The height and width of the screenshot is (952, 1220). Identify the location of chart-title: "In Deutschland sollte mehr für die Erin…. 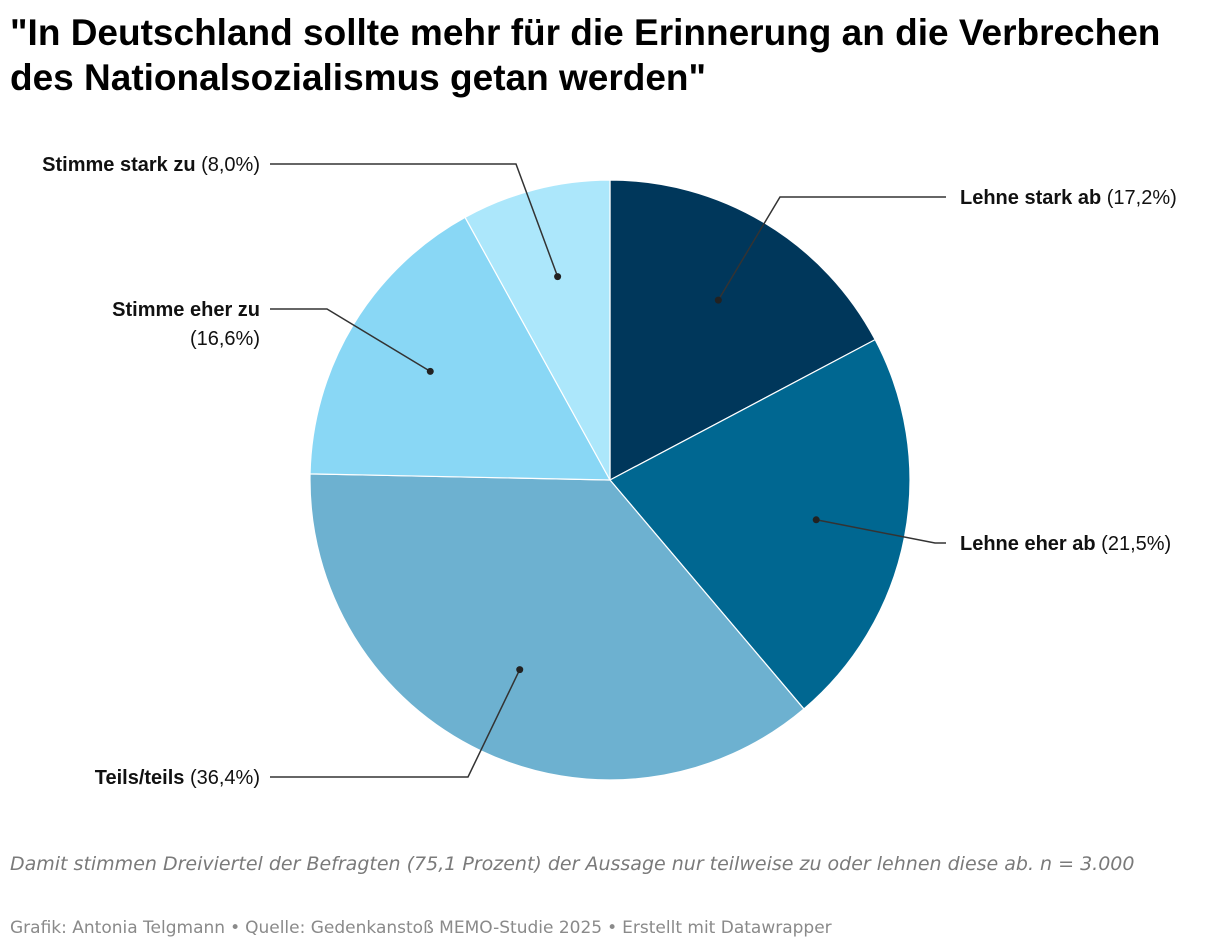
(585, 55).